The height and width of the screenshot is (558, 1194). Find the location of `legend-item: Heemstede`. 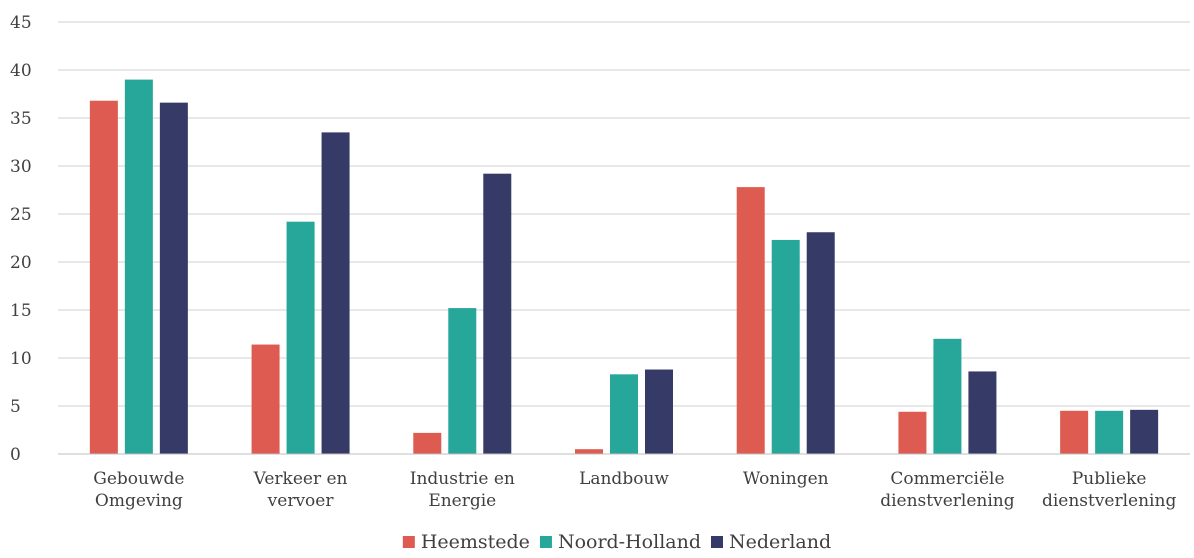

legend-item: Heemstede is located at coordinates (466, 542).